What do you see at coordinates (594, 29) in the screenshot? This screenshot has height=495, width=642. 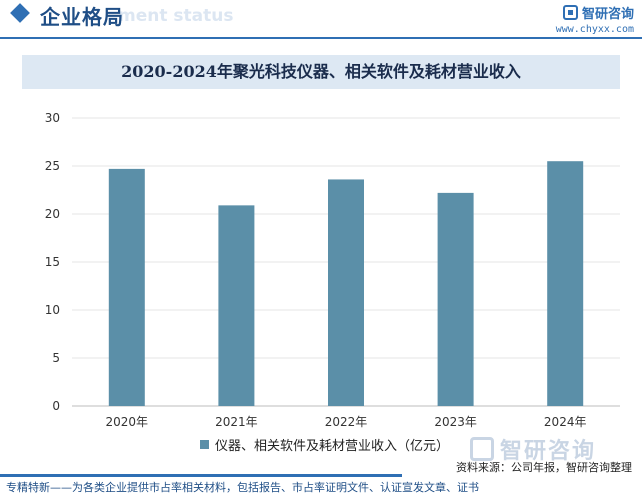 I see `brand-url: www.chyxx.com` at bounding box center [594, 29].